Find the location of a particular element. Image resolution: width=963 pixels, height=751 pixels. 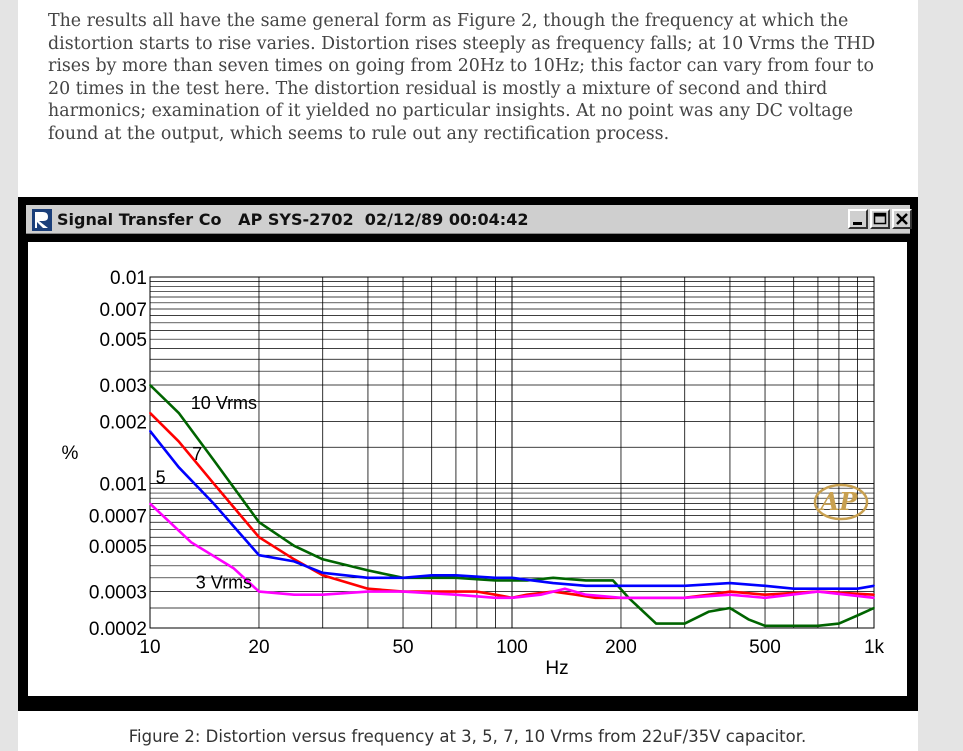

x-axis-label: Hz is located at coordinates (556, 668).